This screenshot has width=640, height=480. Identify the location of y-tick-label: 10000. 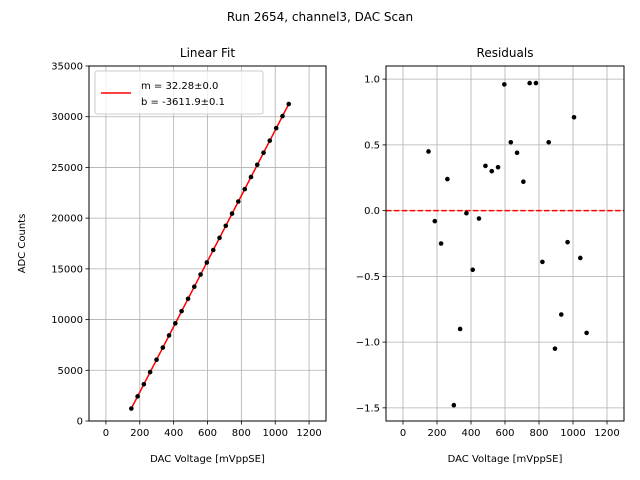
(67, 320).